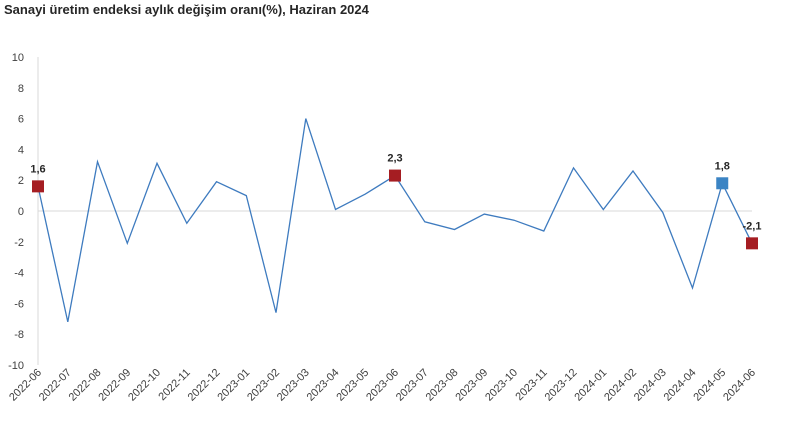  I want to click on y-tick-label: -2, so click(19, 243).